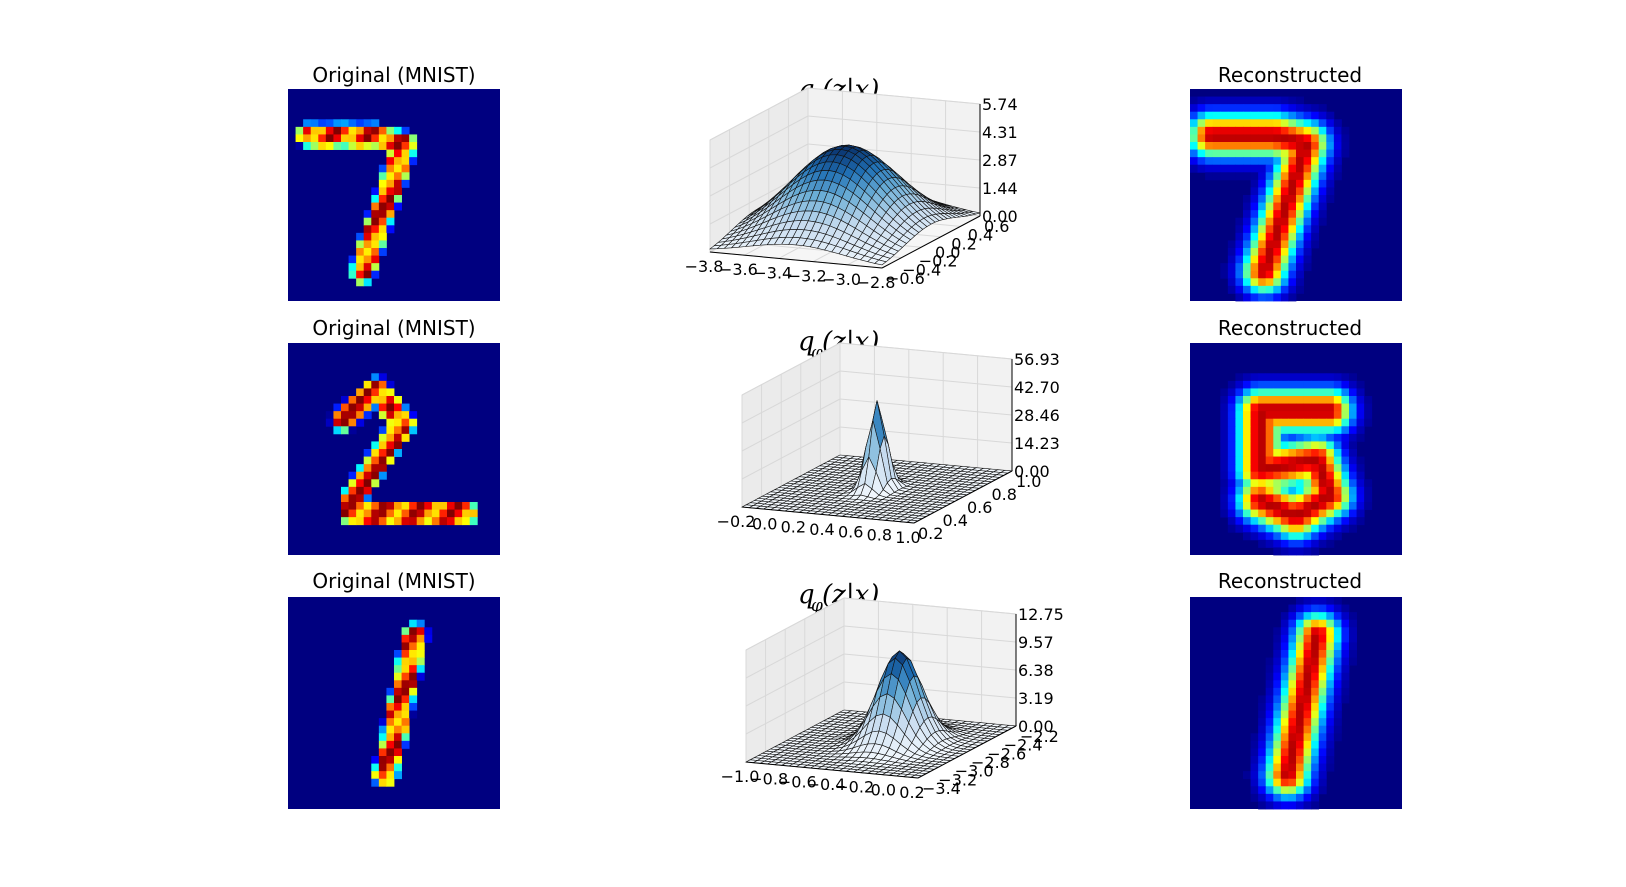 This screenshot has width=1626, height=887. Describe the element at coordinates (768, 779) in the screenshot. I see `x-tick-label: −0.8` at that location.